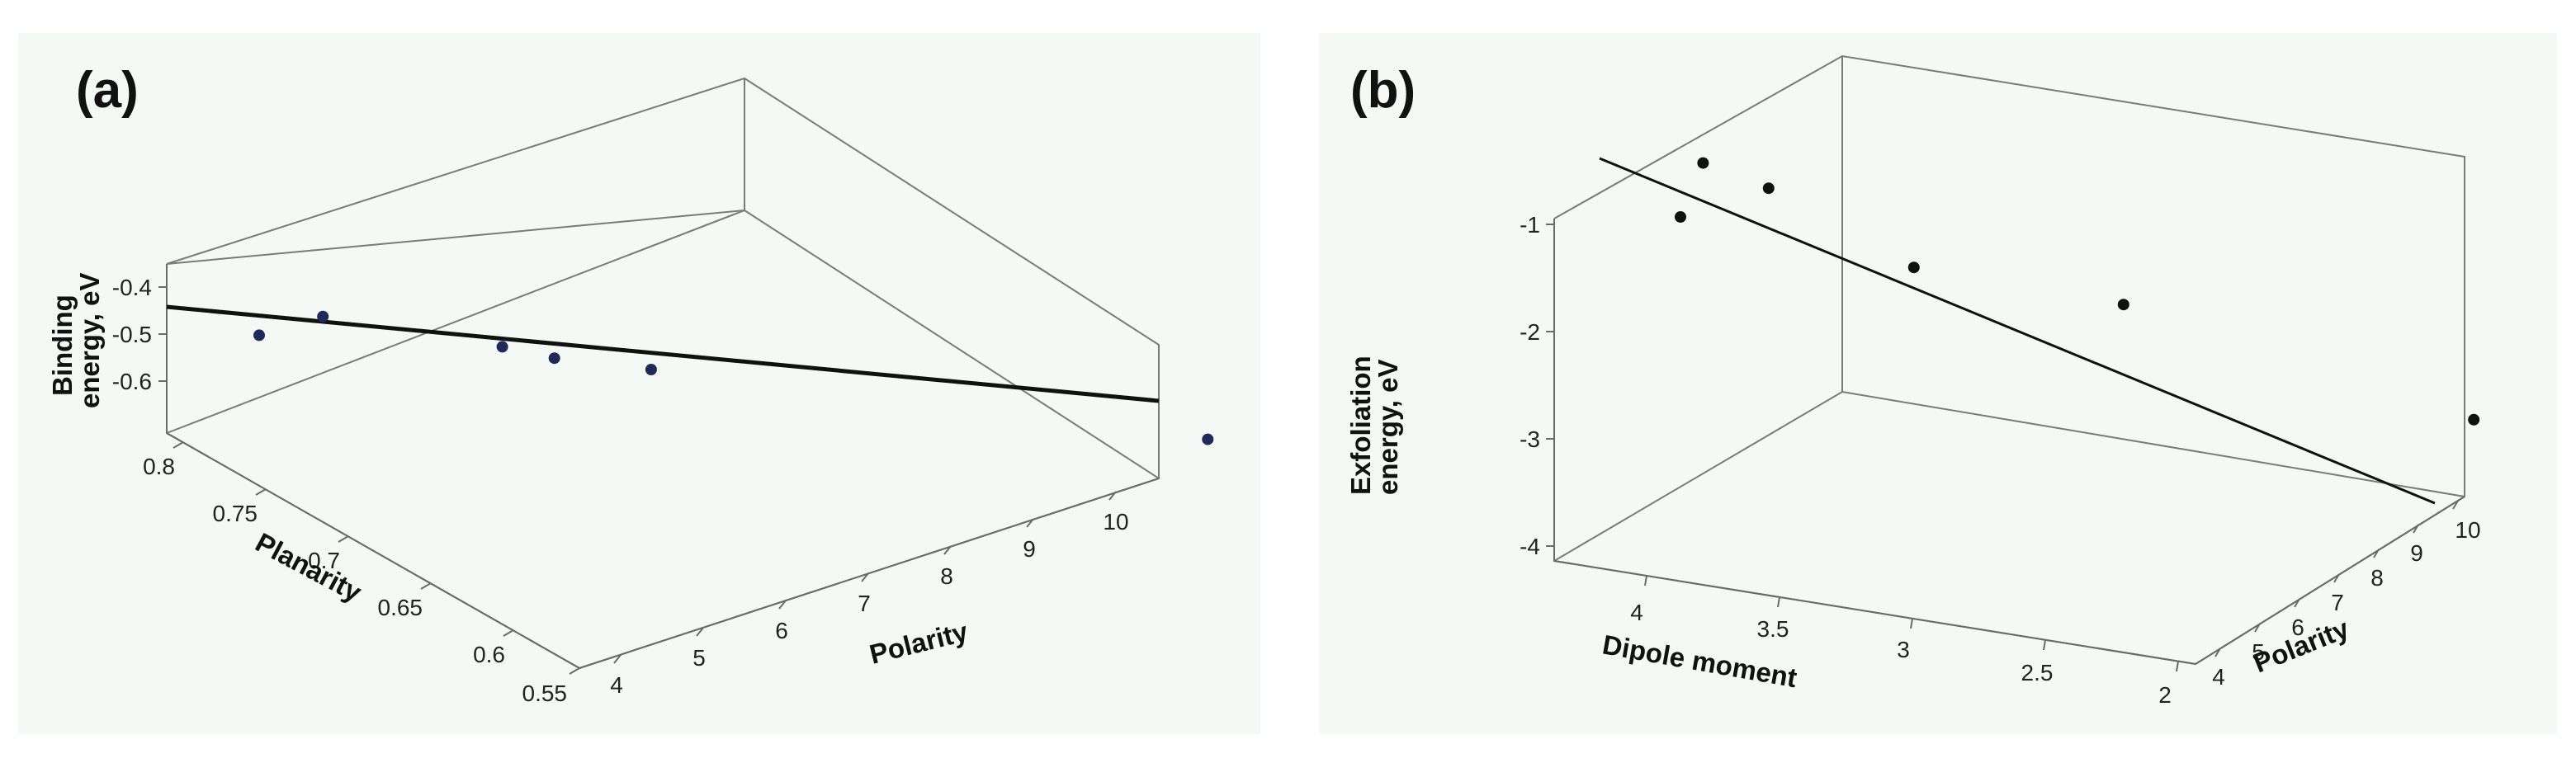 The image size is (2576, 763). I want to click on planarity-ticks: 0.8 0.75 0.7 0.65 0.6 0.55, so click(361, 573).